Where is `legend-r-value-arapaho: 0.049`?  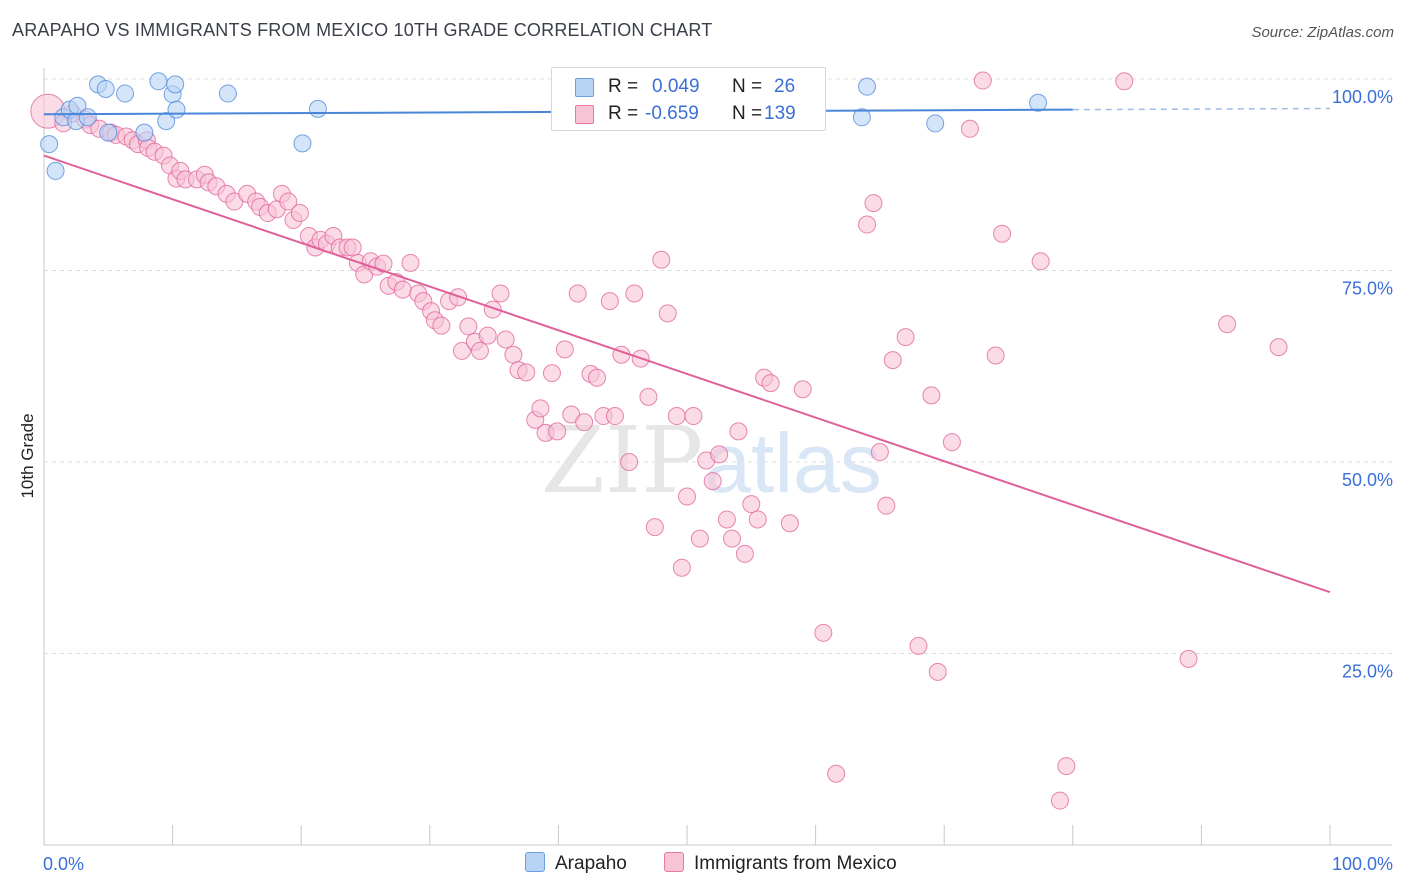 legend-r-value-arapaho: 0.049 is located at coordinates (676, 86).